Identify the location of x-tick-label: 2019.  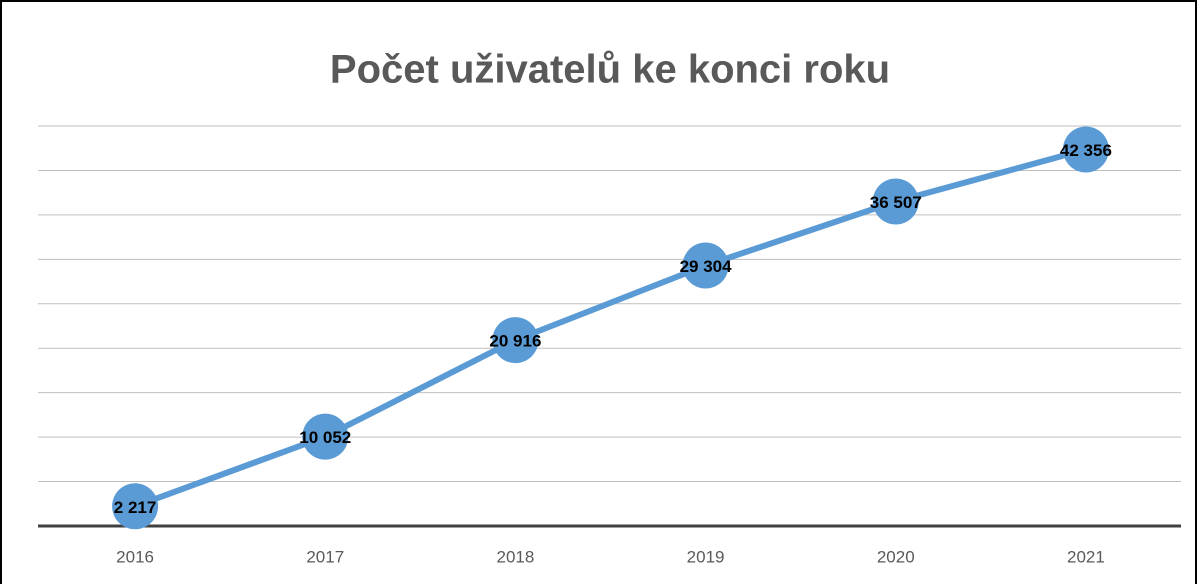
(706, 556).